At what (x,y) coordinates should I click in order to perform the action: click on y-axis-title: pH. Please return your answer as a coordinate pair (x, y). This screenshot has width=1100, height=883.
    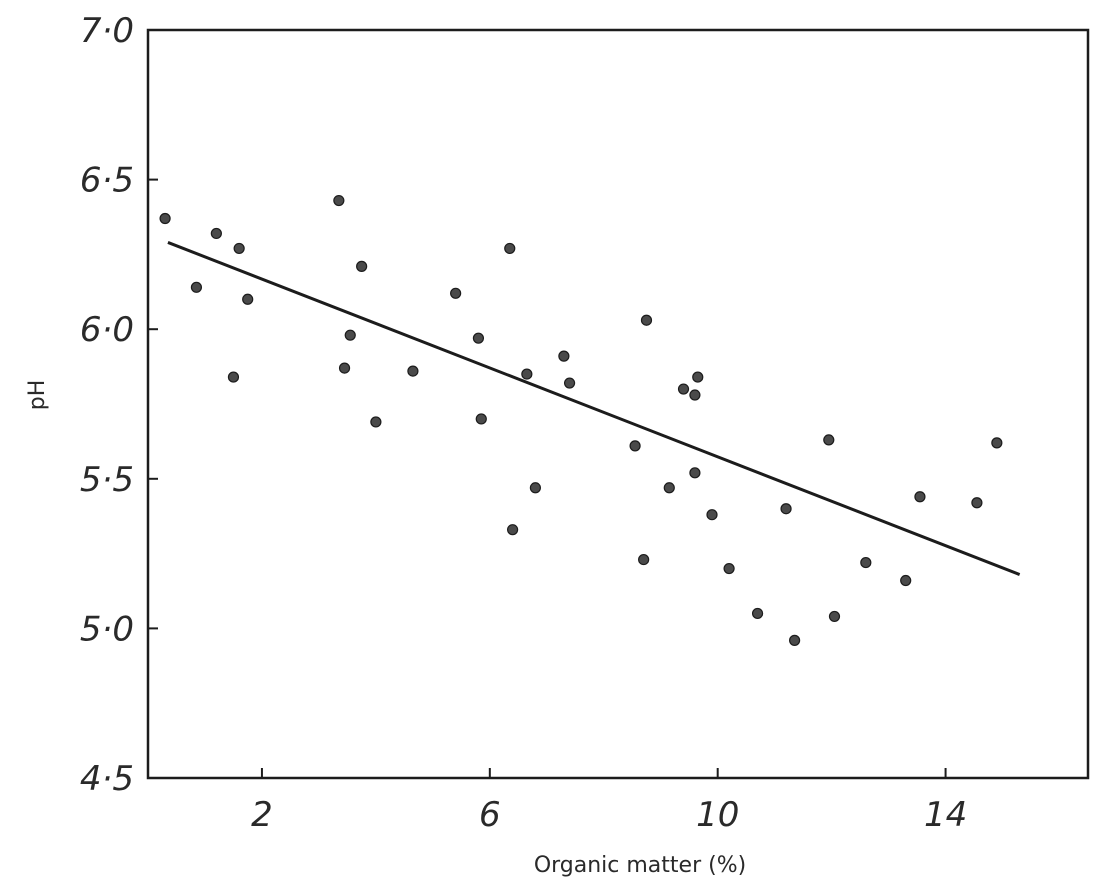
    Looking at the image, I should click on (37, 395).